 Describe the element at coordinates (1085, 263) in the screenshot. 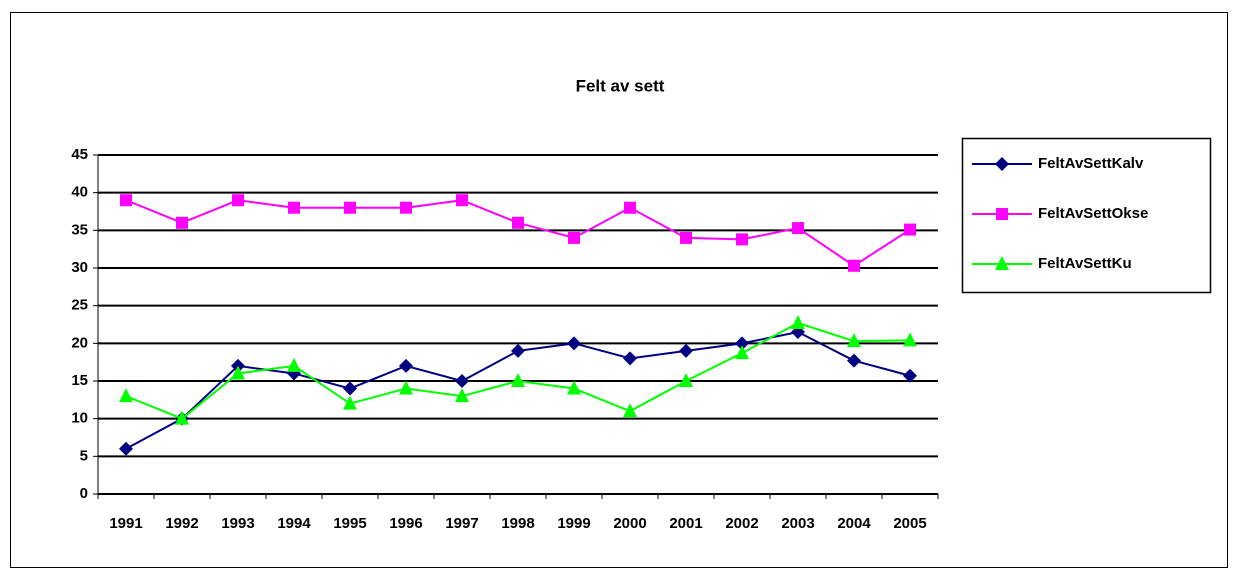

I see `legend-label: FeltAvSettKu` at that location.